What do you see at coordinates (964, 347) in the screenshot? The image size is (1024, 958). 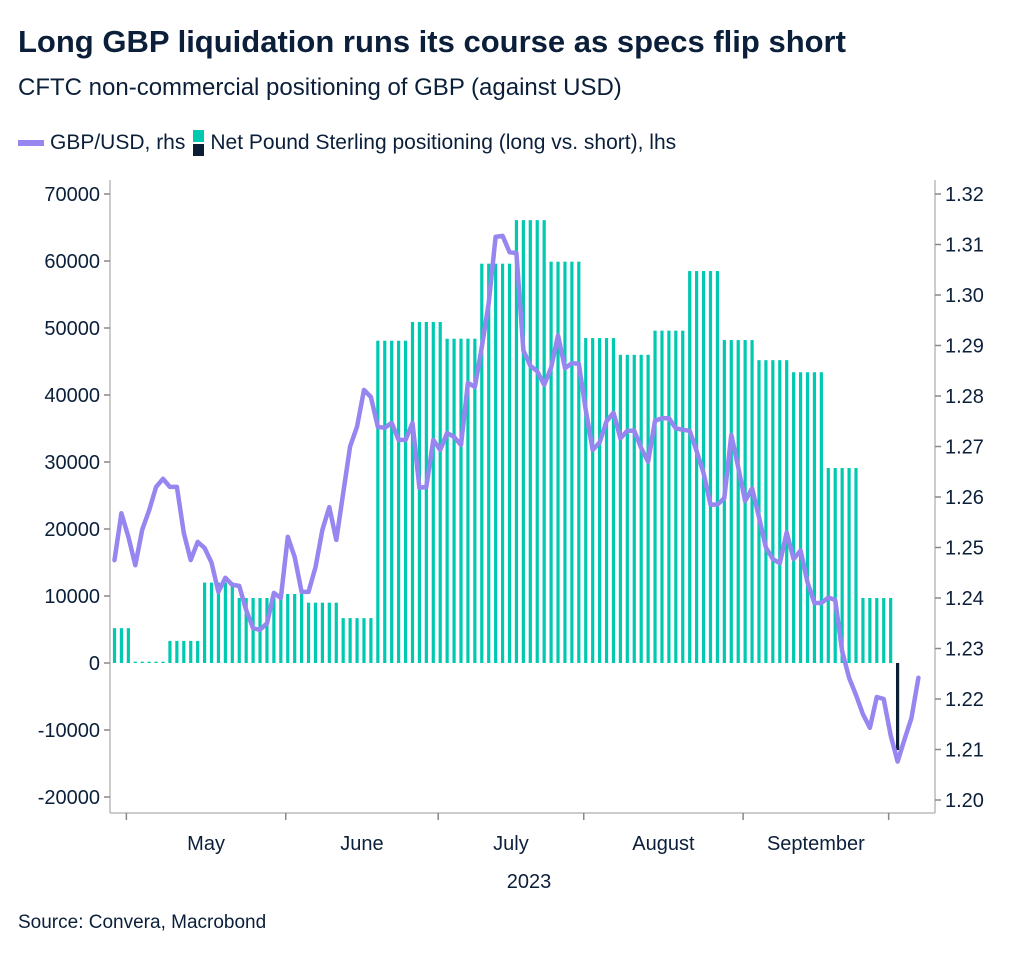 I see `right-tick-label: 1.29` at bounding box center [964, 347].